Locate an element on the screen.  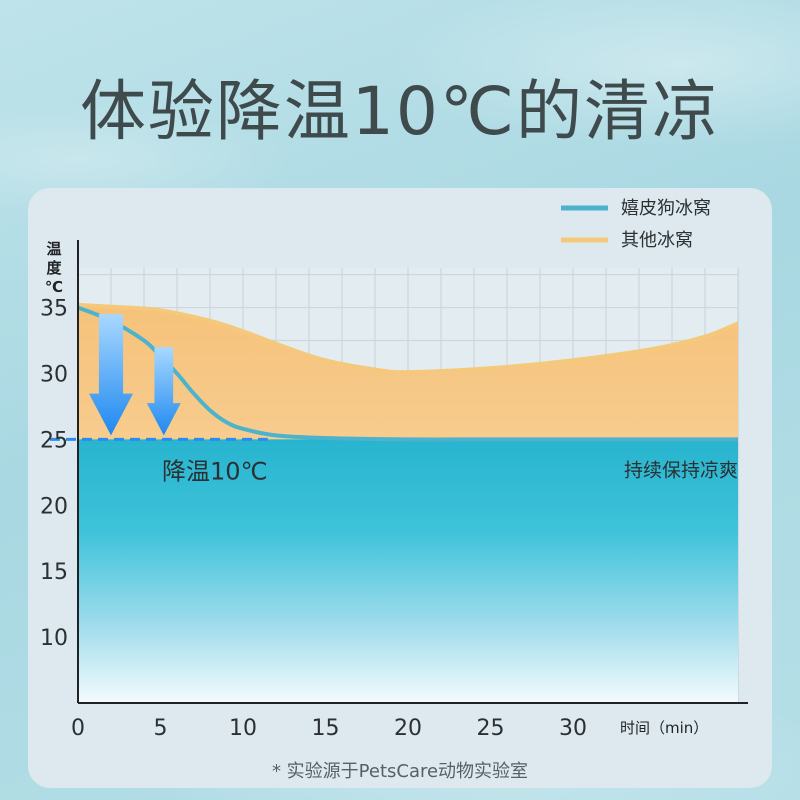
y-axis-label: ℃ is located at coordinates (54, 287).